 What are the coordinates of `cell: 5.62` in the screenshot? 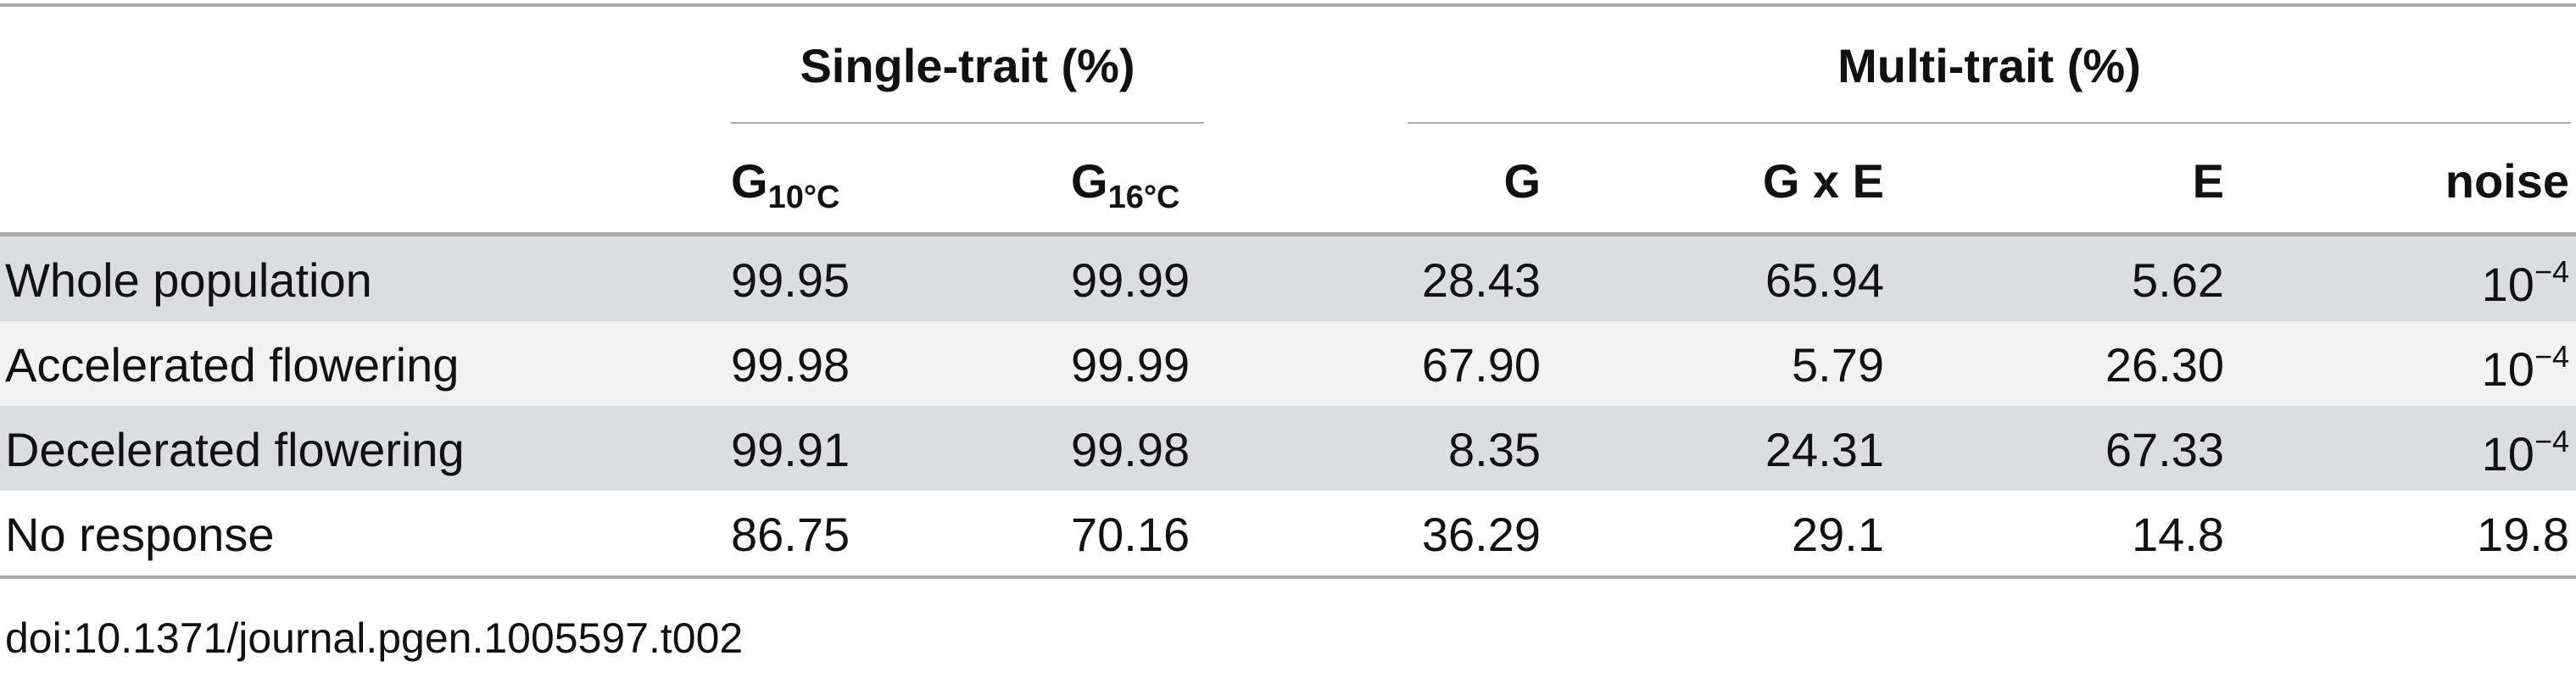 It's located at (2178, 280).